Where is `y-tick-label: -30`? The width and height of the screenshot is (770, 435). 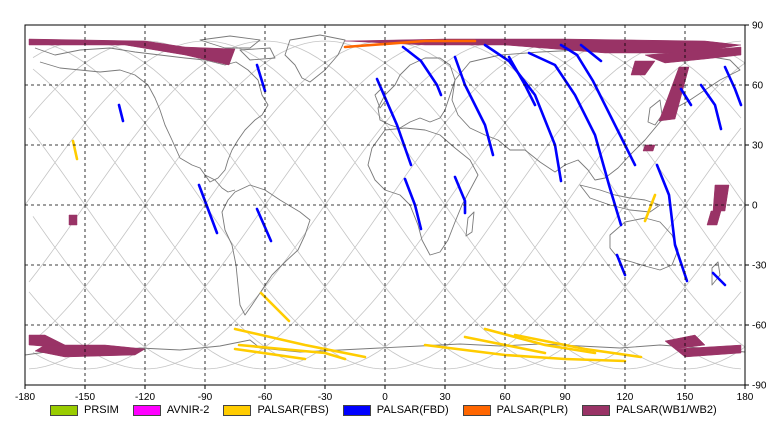
y-tick-label: -30 is located at coordinates (759, 266).